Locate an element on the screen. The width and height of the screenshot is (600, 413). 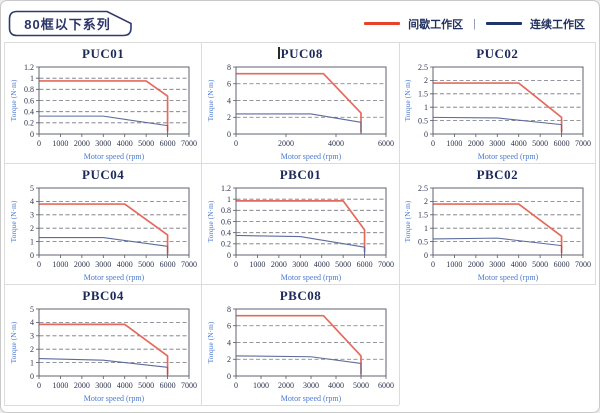
series-line-continuous-pbc02 is located at coordinates (498, 246).